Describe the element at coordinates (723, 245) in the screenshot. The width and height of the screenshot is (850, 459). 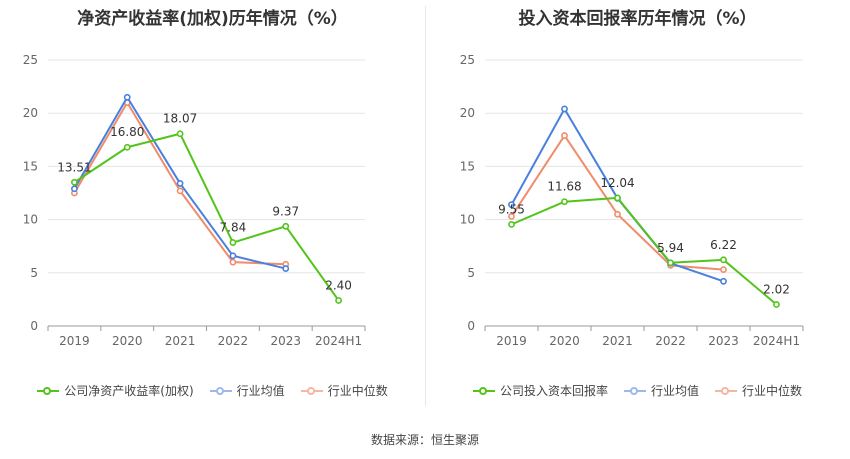
I see `data-label: 6.22` at that location.